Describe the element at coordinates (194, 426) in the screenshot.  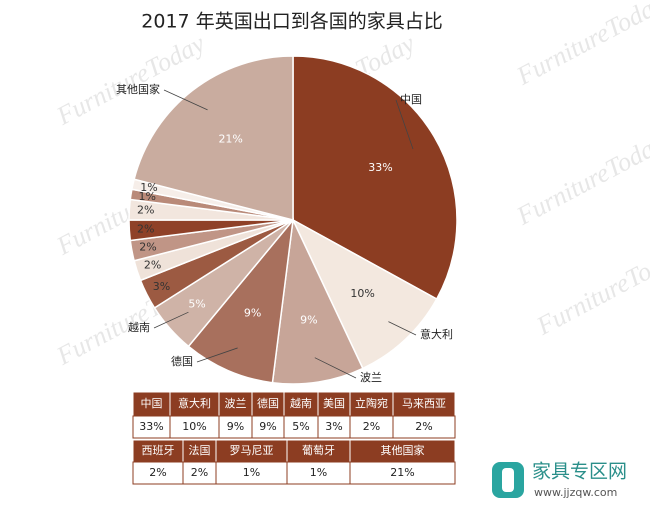
I see `table-value-text: 10%` at that location.